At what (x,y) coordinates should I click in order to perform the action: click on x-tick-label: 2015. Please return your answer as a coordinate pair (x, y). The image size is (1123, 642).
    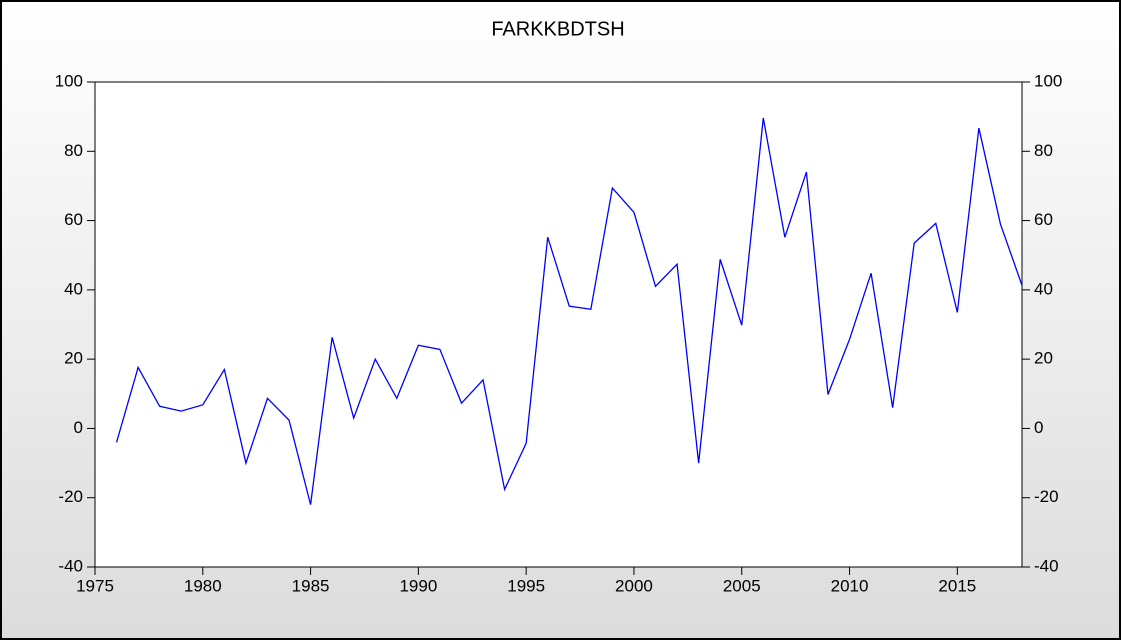
    Looking at the image, I should click on (957, 585).